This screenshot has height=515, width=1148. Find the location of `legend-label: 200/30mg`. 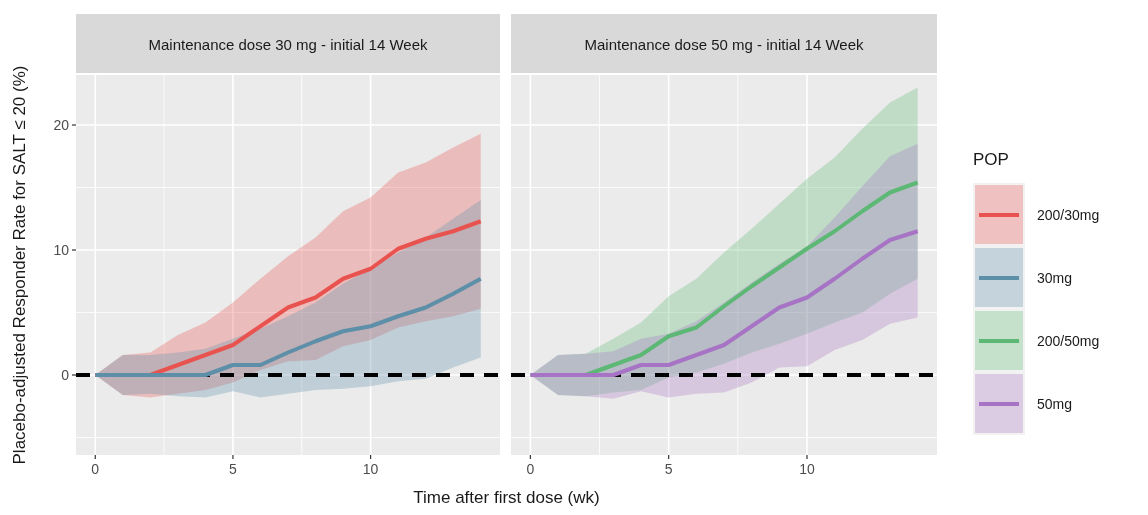

legend-label: 200/30mg is located at coordinates (1068, 215).